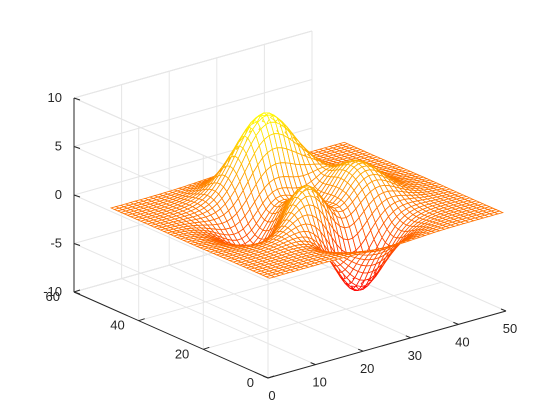 The width and height of the screenshot is (560, 420). What do you see at coordinates (271, 395) in the screenshot?
I see `x-tick-label: 0` at bounding box center [271, 395].